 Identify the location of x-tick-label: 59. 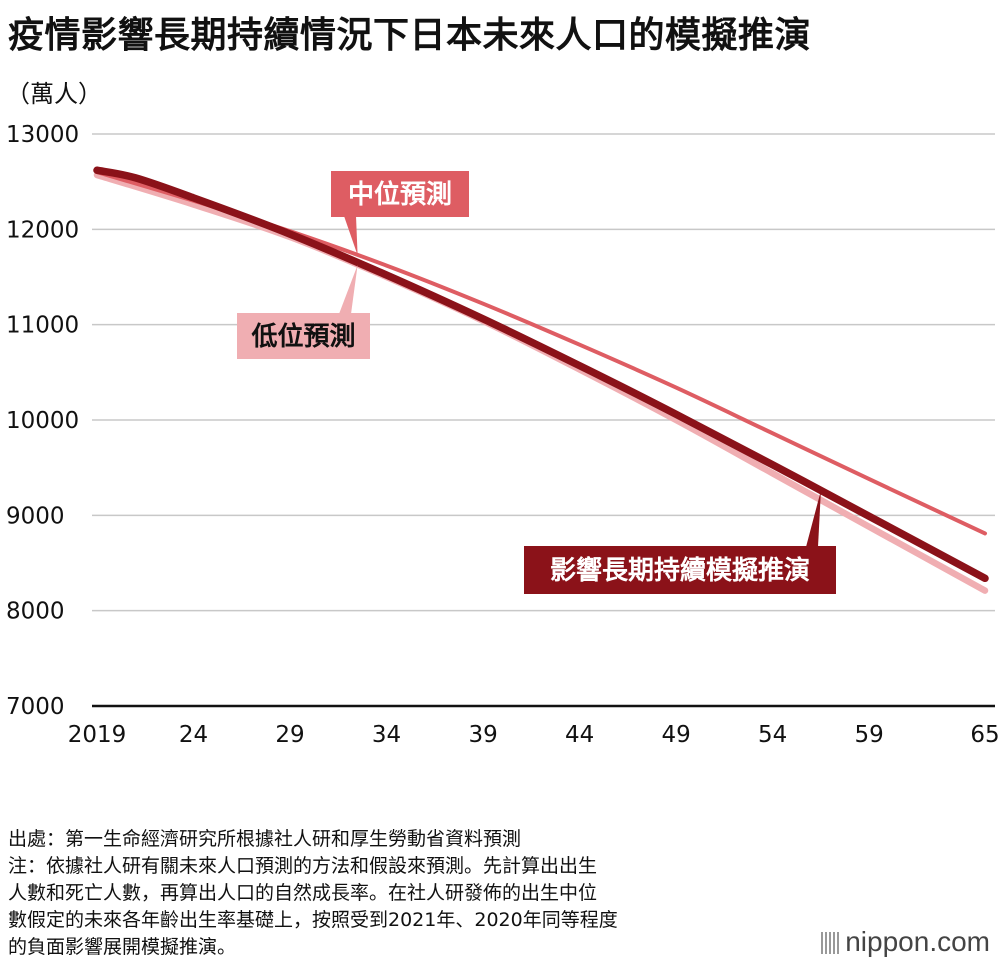
(869, 735).